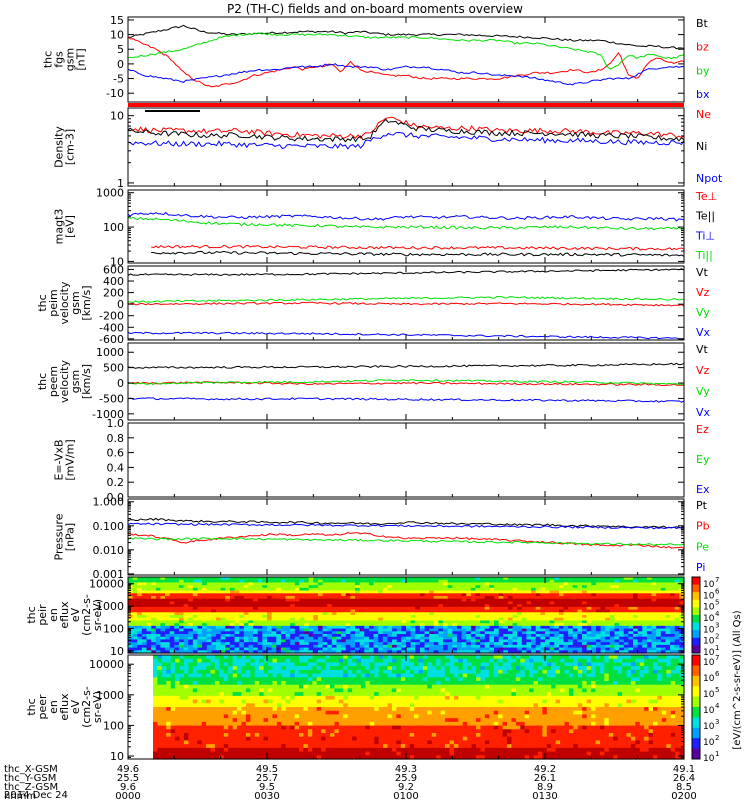  What do you see at coordinates (419, 707) in the screenshot?
I see `spectrogram-peer` at bounding box center [419, 707].